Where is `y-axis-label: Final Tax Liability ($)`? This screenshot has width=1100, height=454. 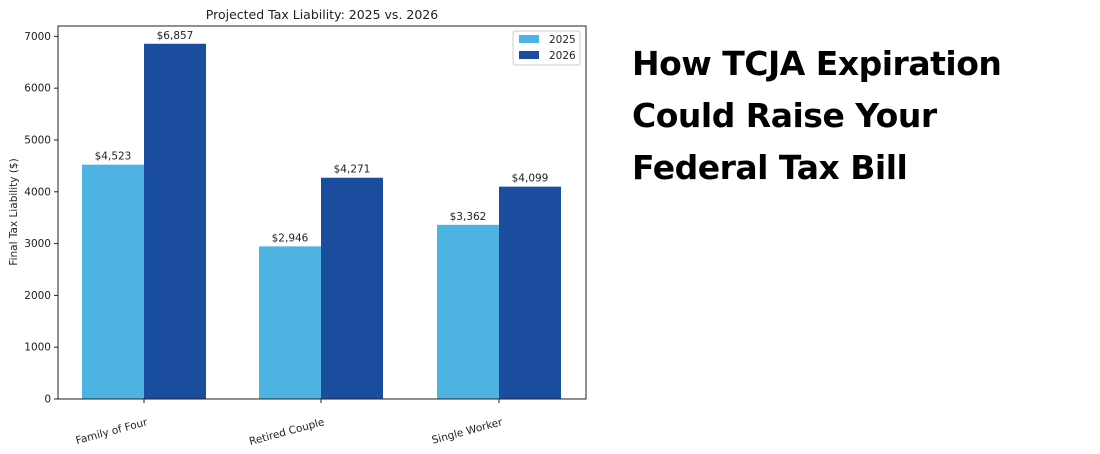 y-axis-label: Final Tax Liability ($) is located at coordinates (14, 211).